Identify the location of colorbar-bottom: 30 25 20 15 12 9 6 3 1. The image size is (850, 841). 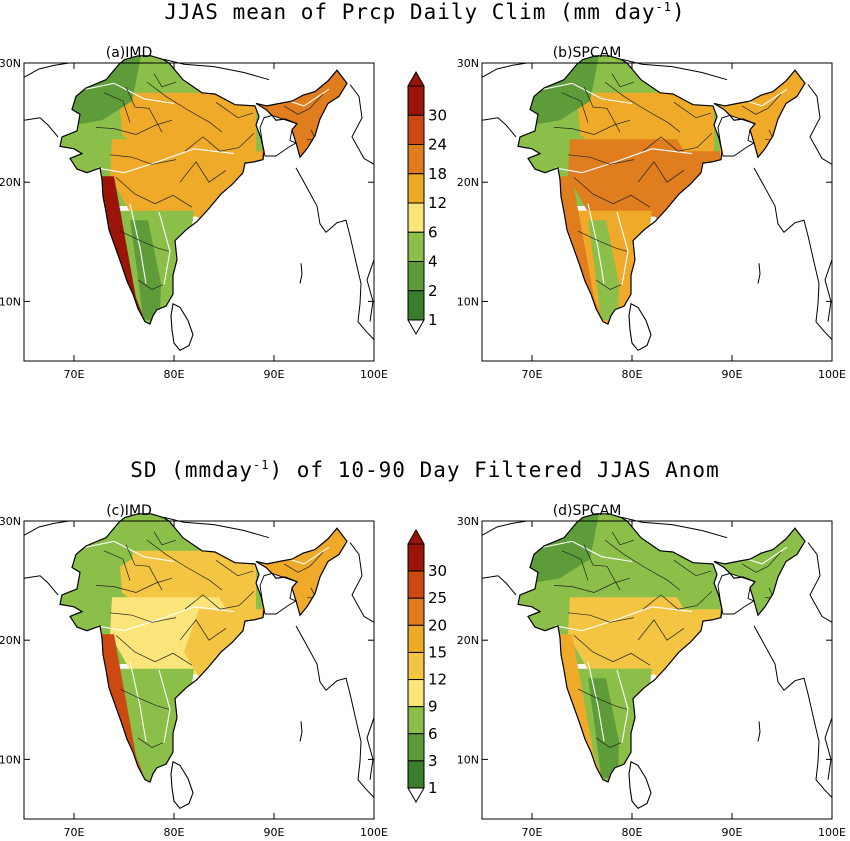
(427, 666).